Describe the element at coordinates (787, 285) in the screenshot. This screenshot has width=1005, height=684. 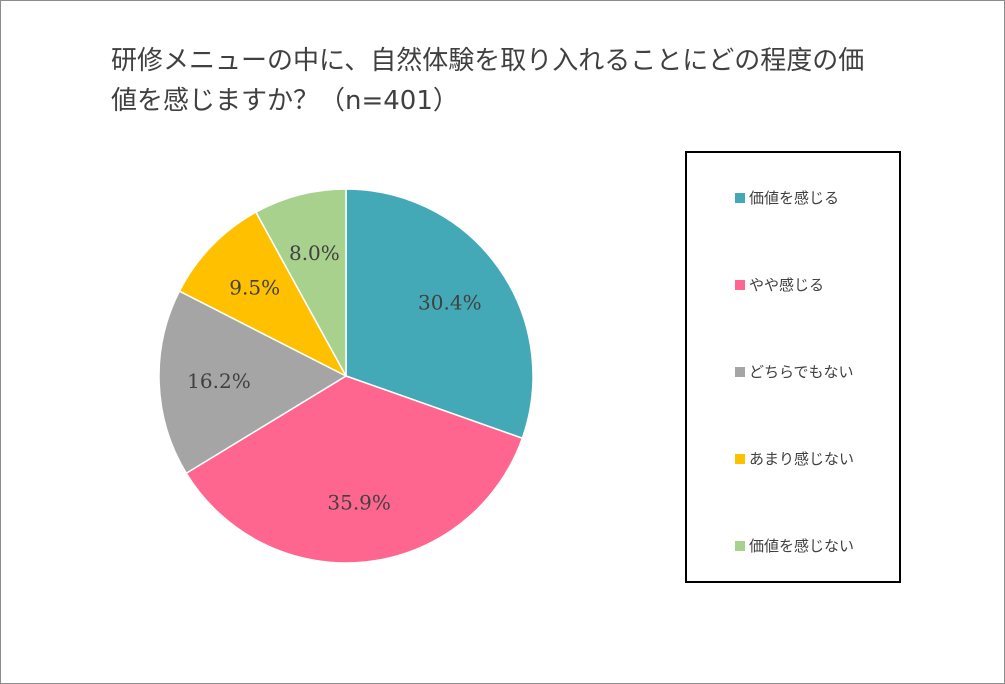
I see `legend-label-2: やや感じる` at that location.